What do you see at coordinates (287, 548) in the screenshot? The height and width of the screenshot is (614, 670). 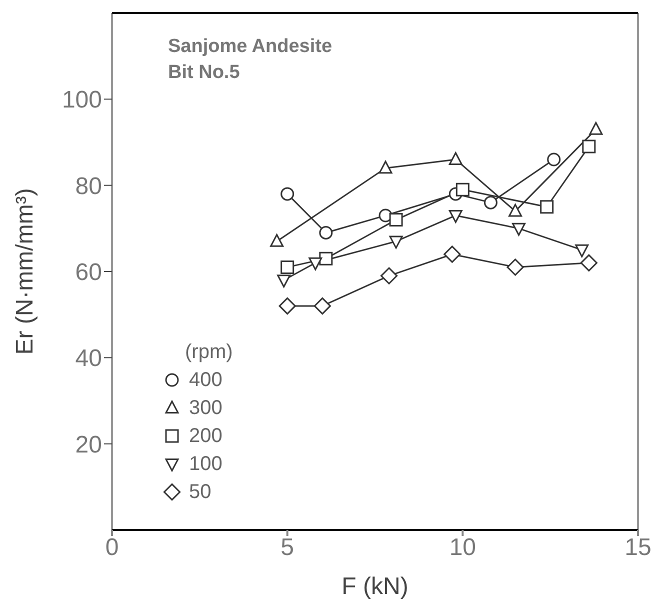 I see `x-tick-label: 5` at bounding box center [287, 548].